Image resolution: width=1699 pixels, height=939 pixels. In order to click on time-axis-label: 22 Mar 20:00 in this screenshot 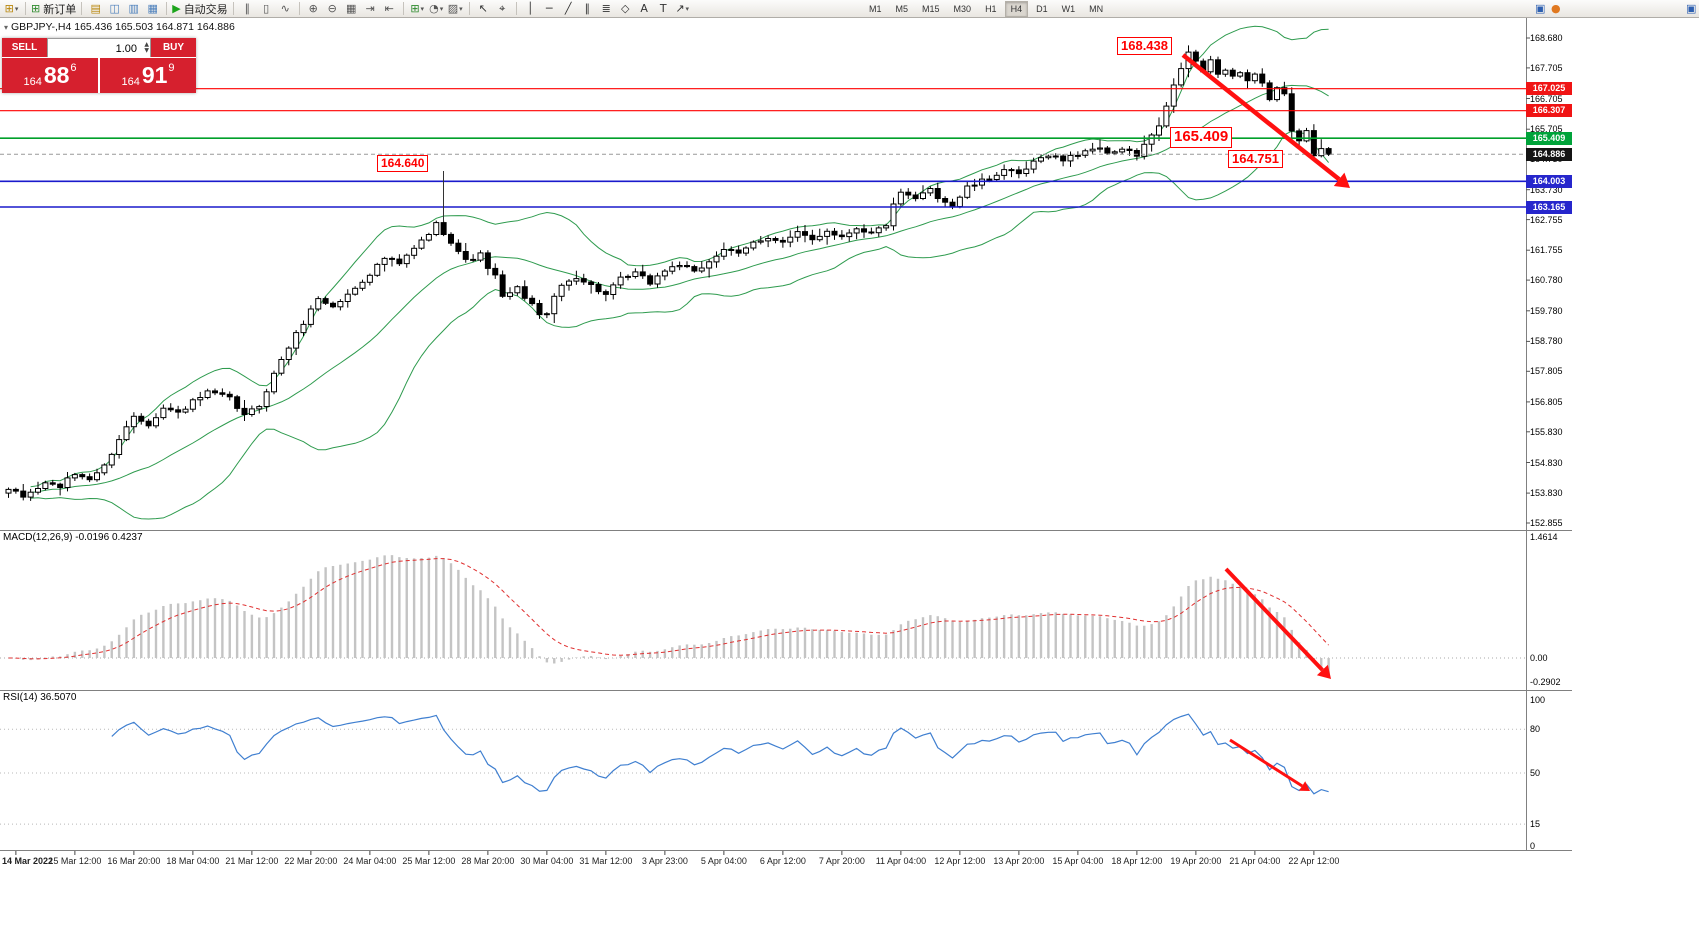, I will do `click(311, 861)`.